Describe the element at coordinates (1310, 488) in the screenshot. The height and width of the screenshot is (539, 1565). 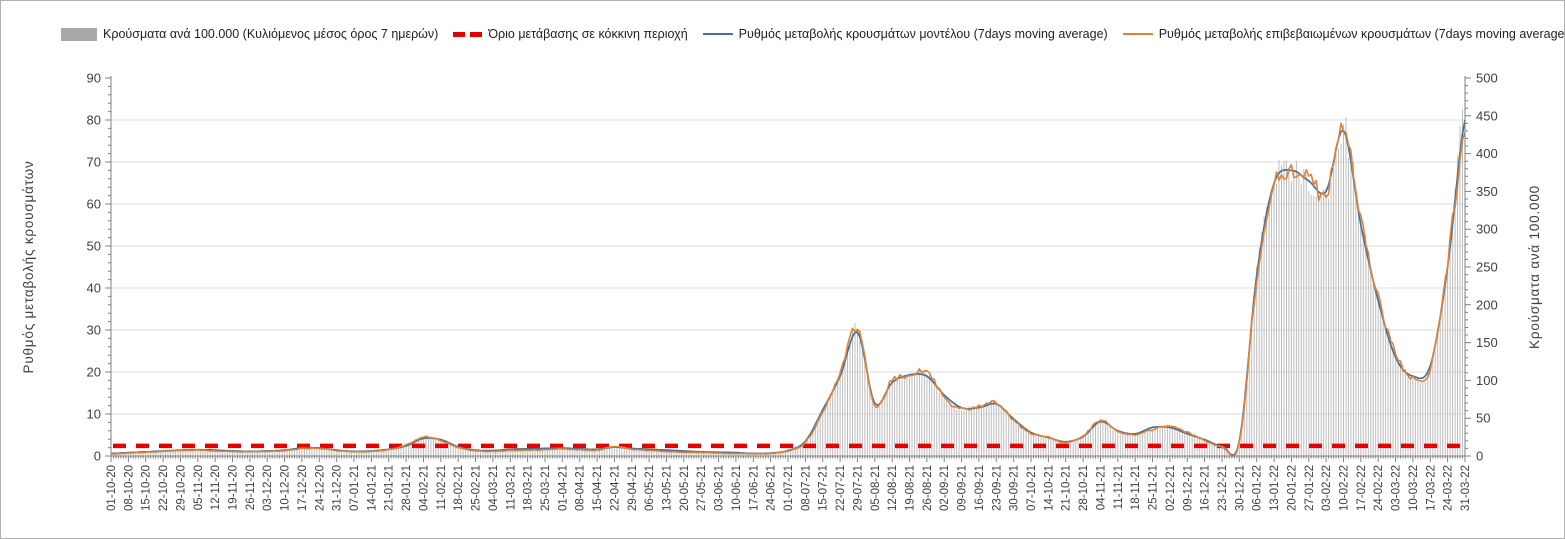
I see `svg-text: 27-01-22` at that location.